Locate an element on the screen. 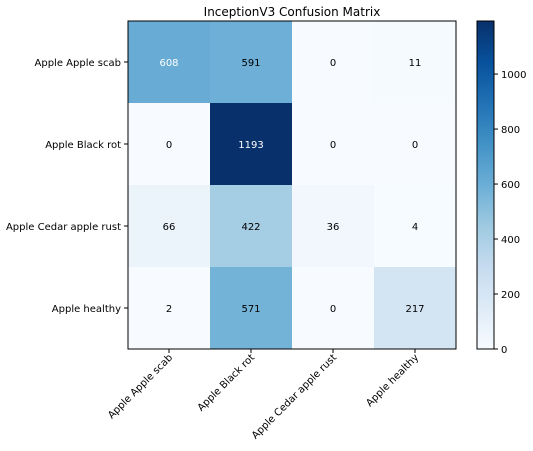  y-tick-label: Apple healthy is located at coordinates (86, 309).